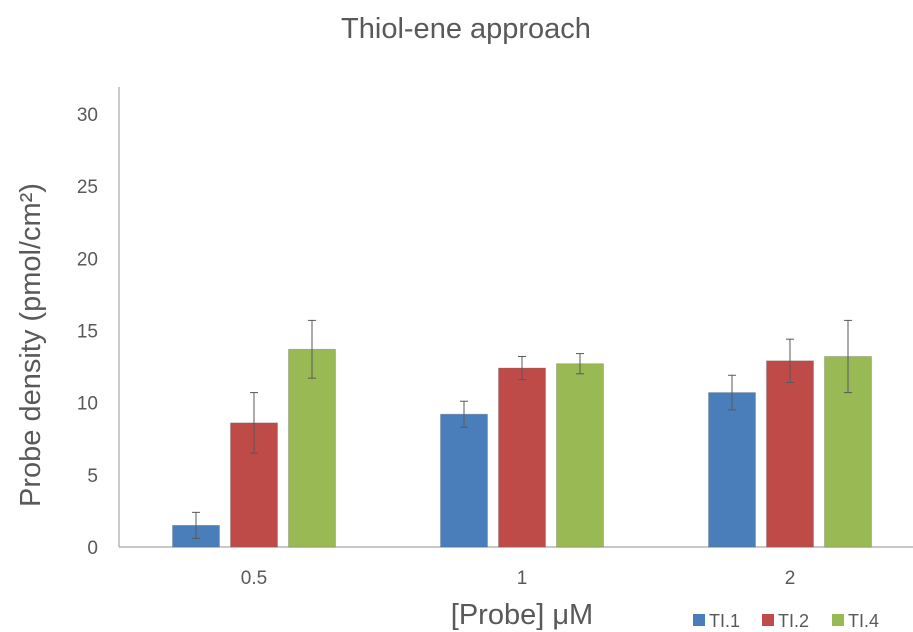 The width and height of the screenshot is (913, 632). Describe the element at coordinates (87, 332) in the screenshot. I see `y-tick-label: 15` at that location.